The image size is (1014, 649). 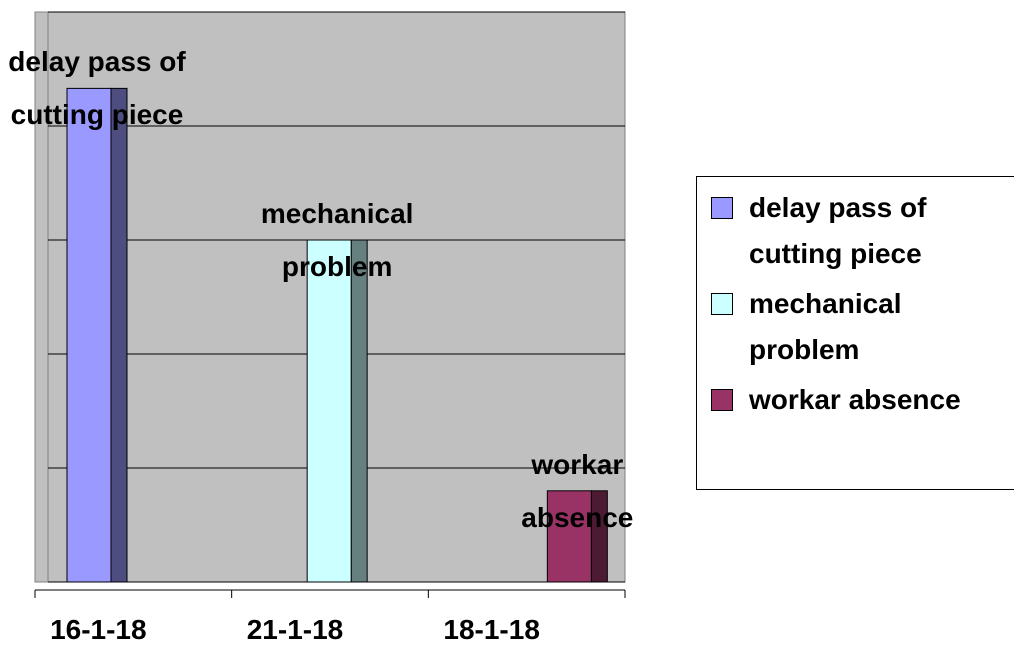 What do you see at coordinates (98, 629) in the screenshot?
I see `x-tick-label: 16-1-18` at bounding box center [98, 629].